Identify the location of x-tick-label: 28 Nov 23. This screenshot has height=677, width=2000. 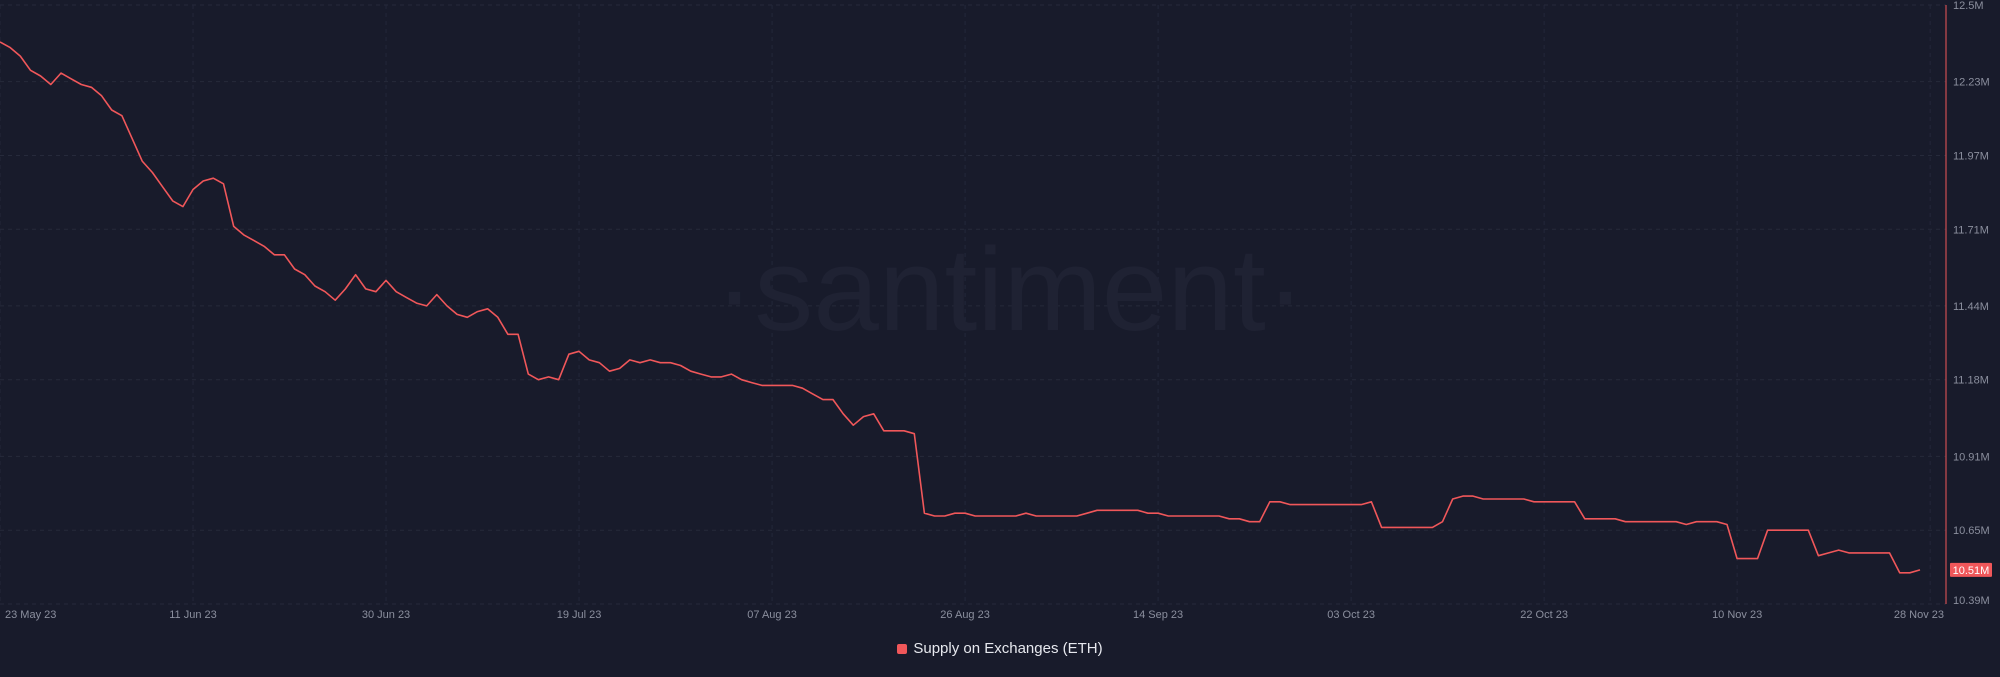
(1919, 615).